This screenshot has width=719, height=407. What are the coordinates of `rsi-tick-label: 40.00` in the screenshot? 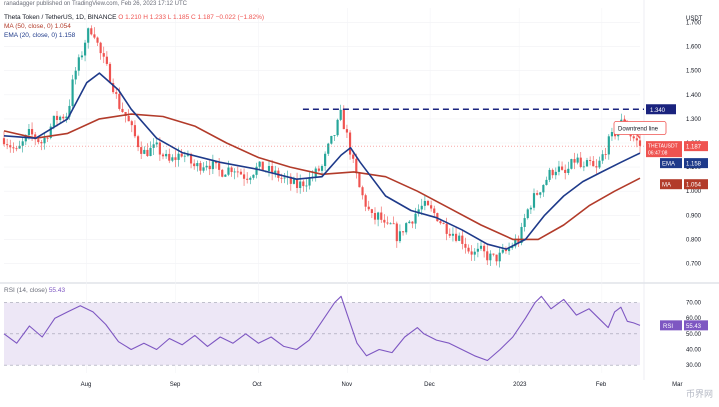 It's located at (694, 351).